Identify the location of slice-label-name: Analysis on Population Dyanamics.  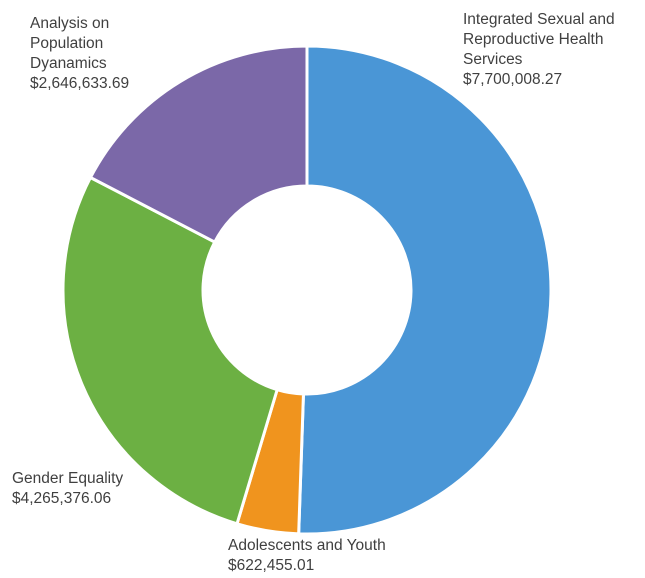
(70, 43).